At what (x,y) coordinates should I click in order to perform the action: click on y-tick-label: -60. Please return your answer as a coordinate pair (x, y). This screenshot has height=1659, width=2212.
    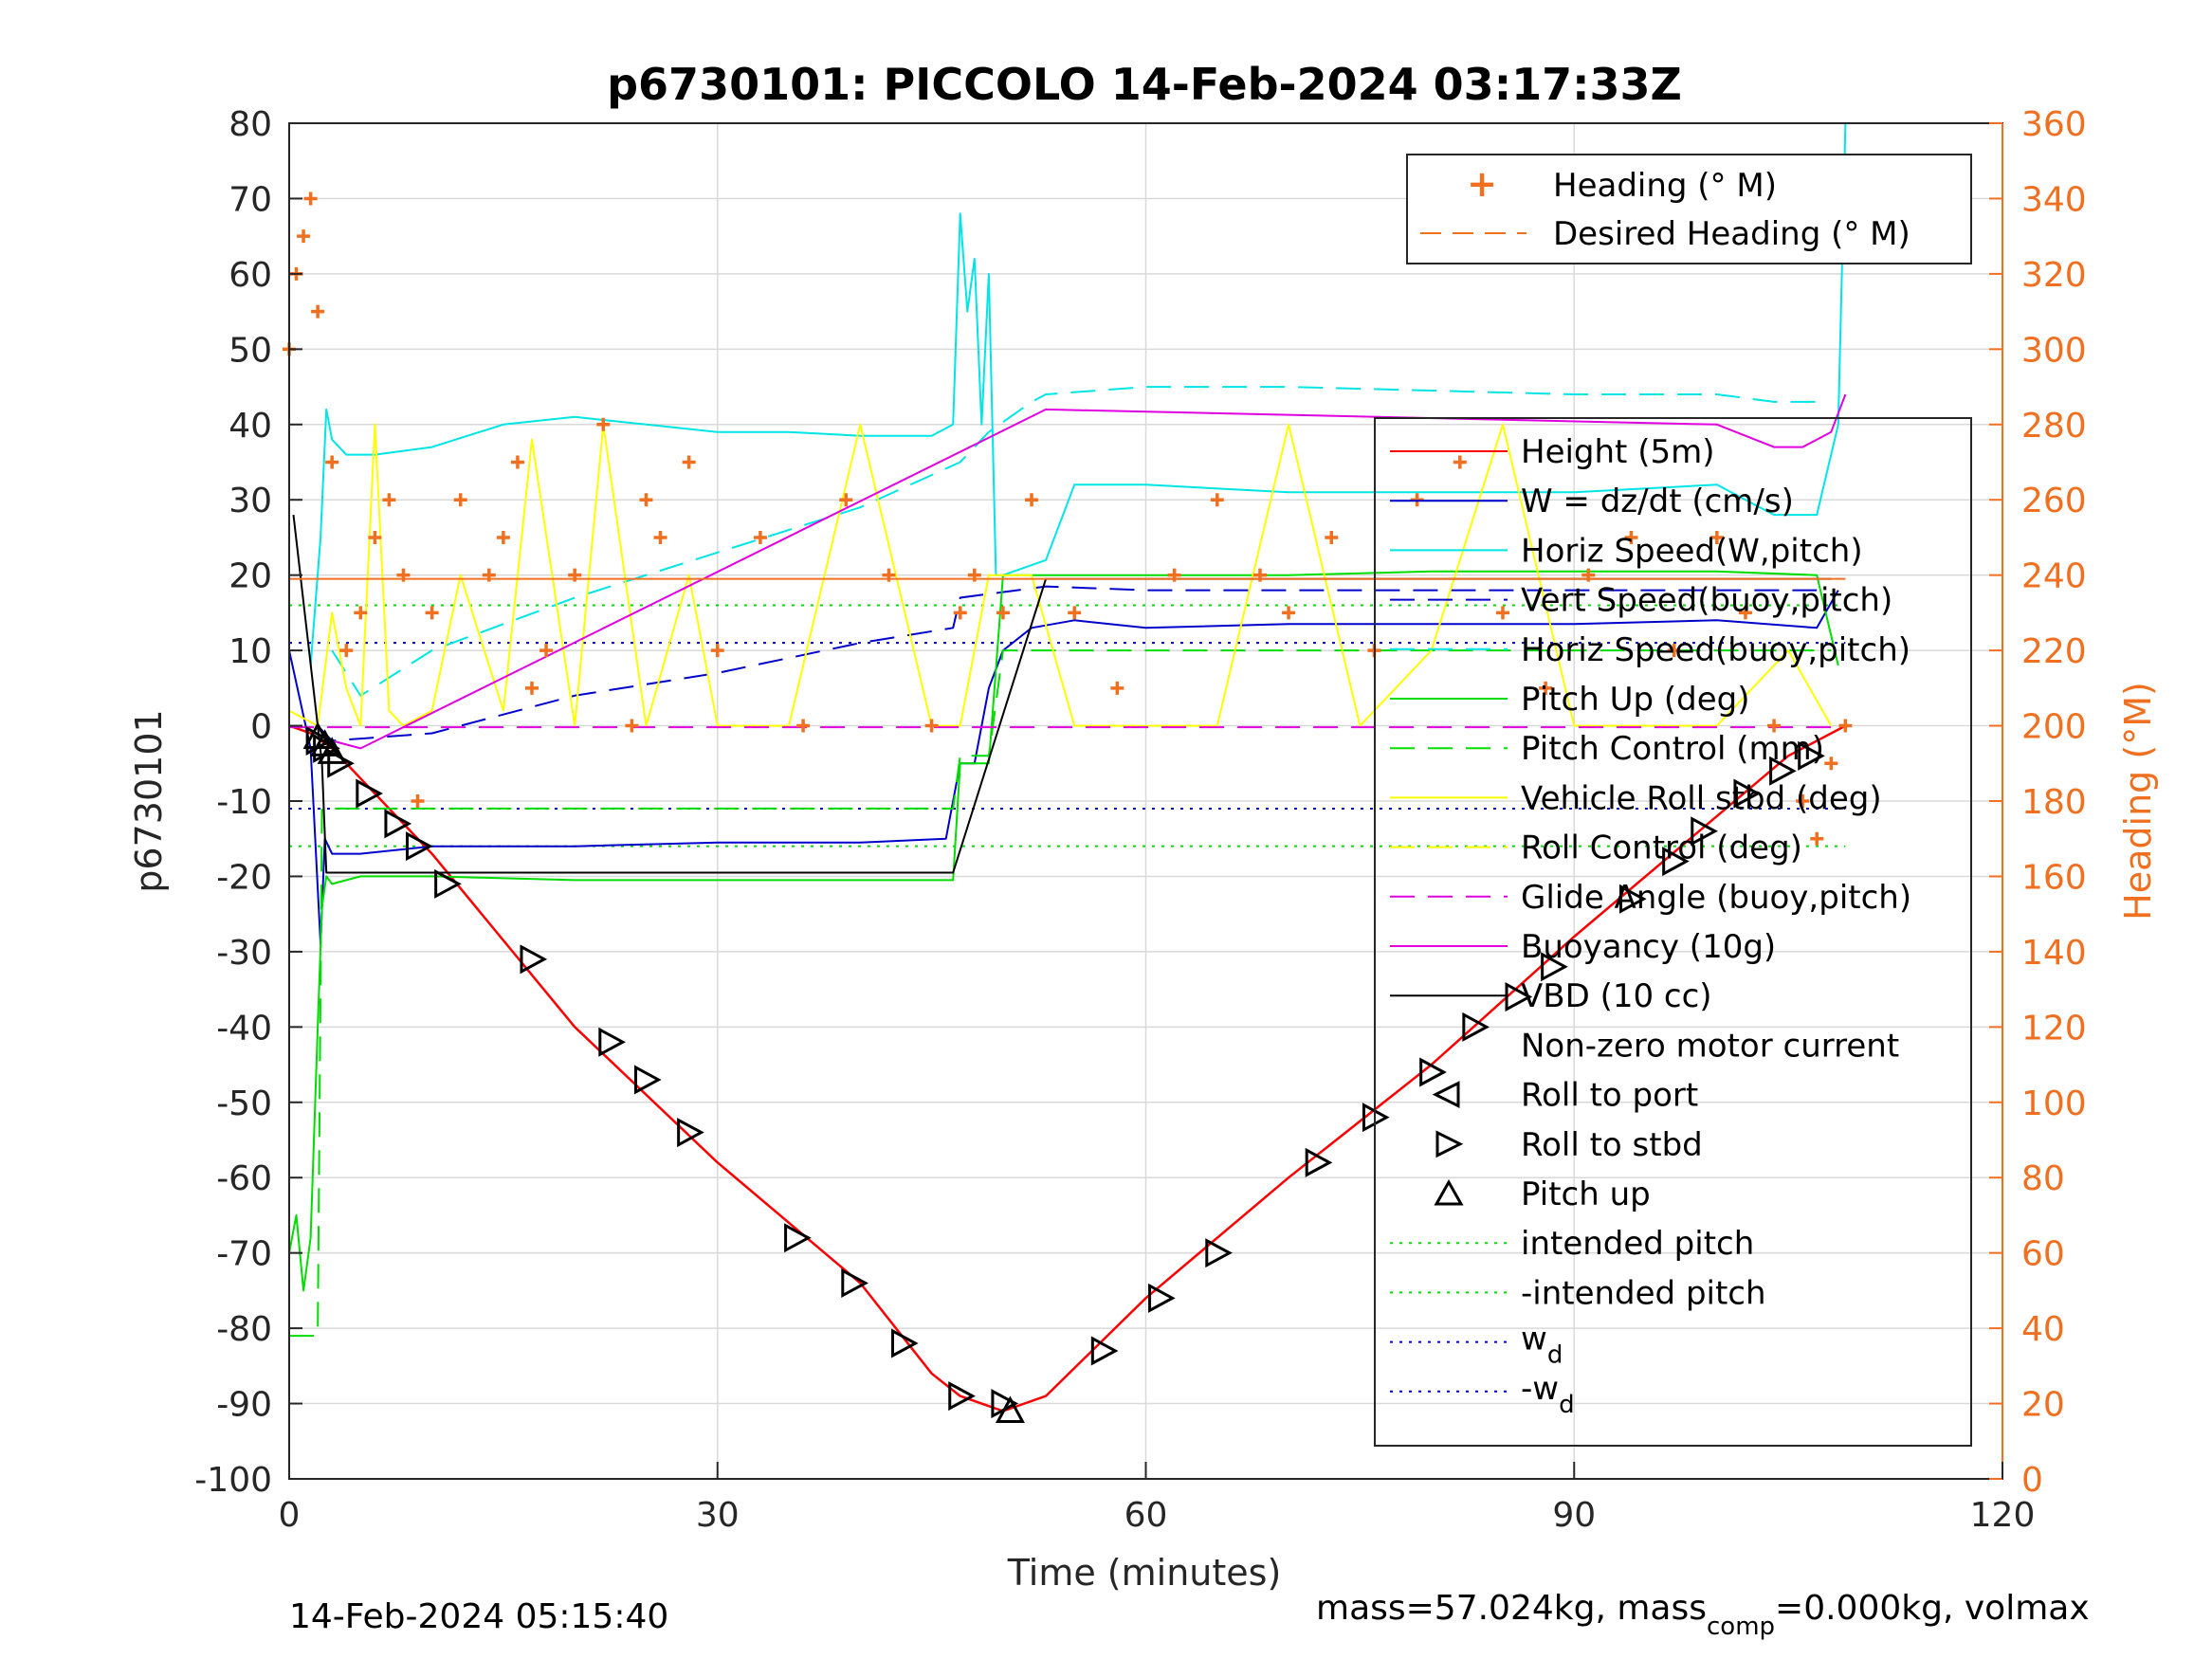
    Looking at the image, I should click on (244, 1178).